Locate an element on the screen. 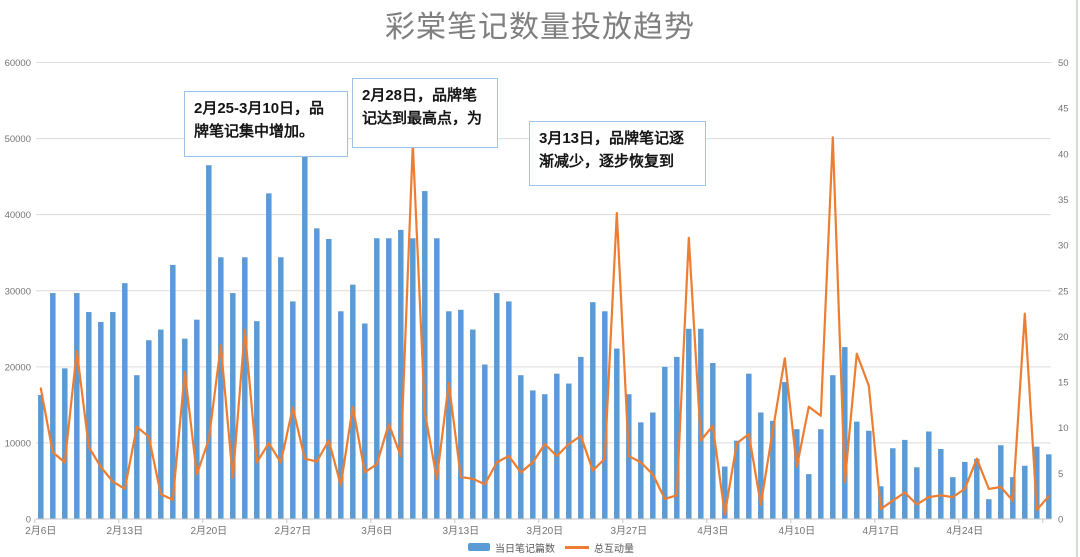 This screenshot has height=557, width=1080. svg-text: 25 is located at coordinates (1063, 291).